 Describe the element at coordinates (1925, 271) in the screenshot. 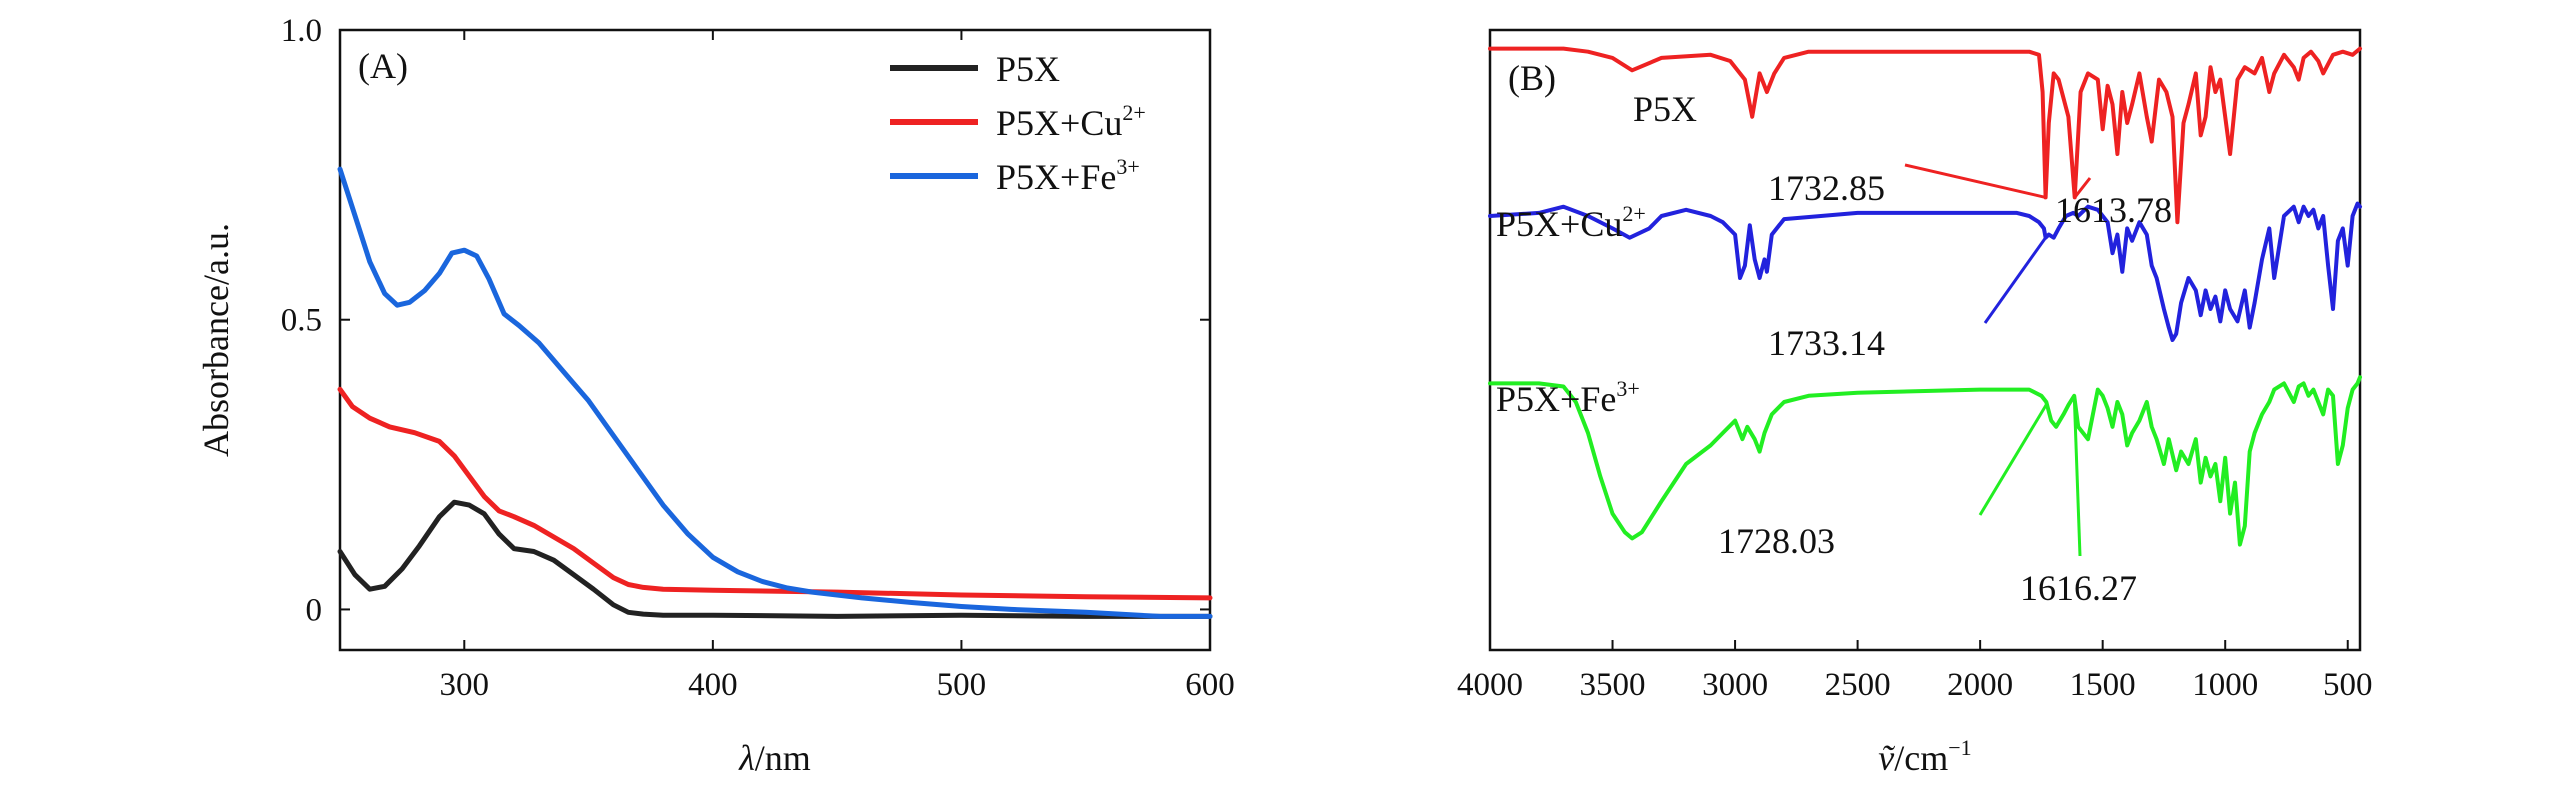

I see `ir-line-p5x-cu2` at that location.